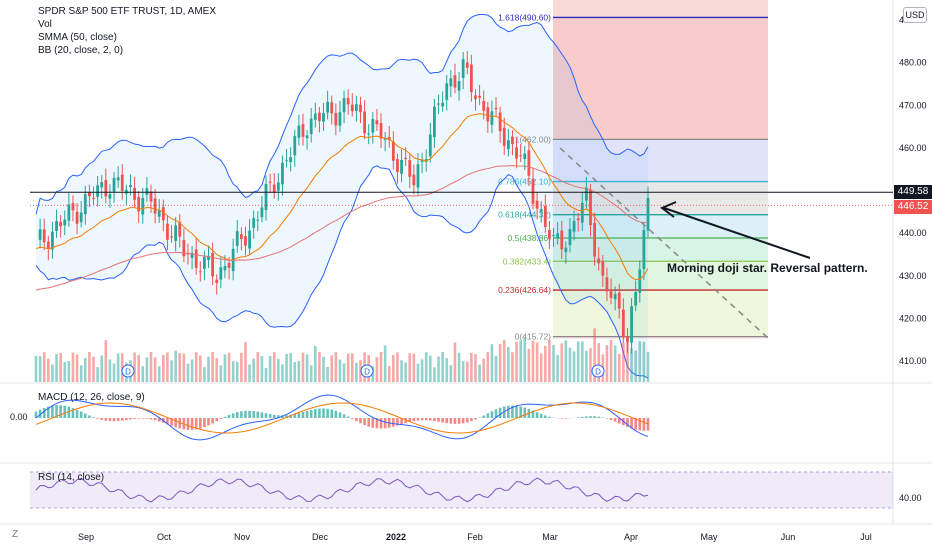 The height and width of the screenshot is (550, 932). I want to click on price-tick-label: 410.00, so click(913, 361).